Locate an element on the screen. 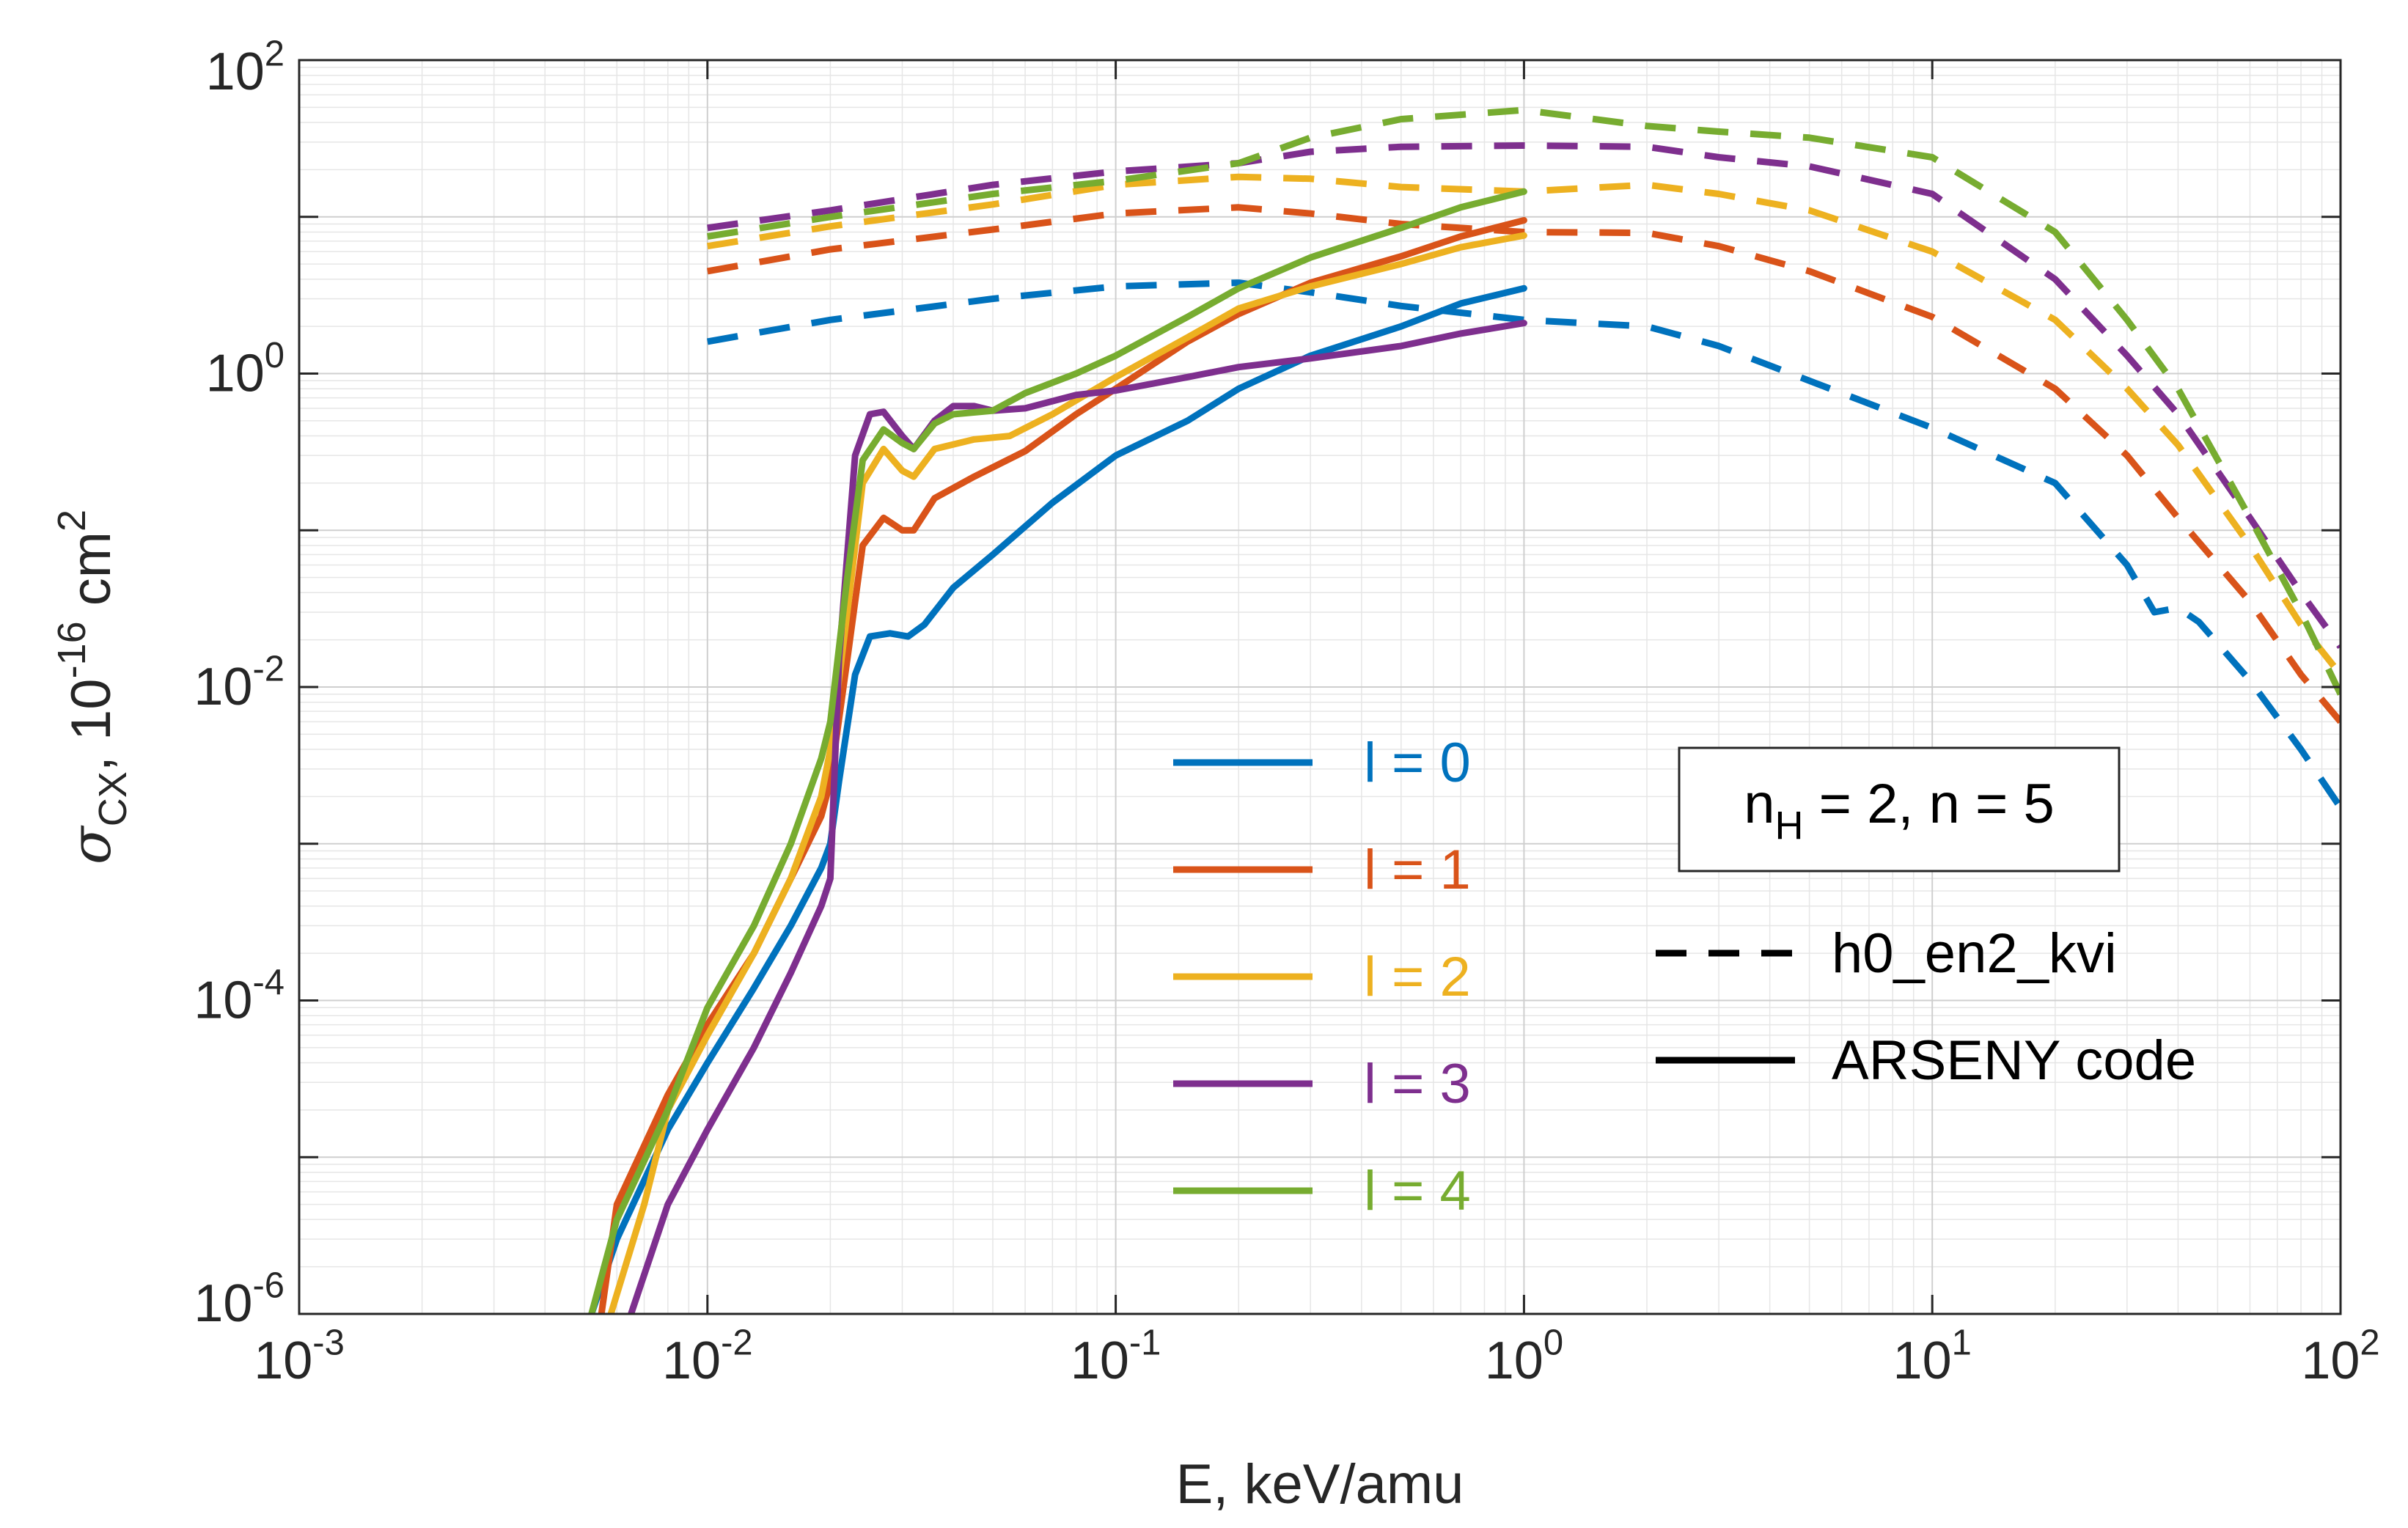 Image resolution: width=2408 pixels, height=1528 pixels. x-axis-title: E, keV/amu is located at coordinates (1320, 1484).